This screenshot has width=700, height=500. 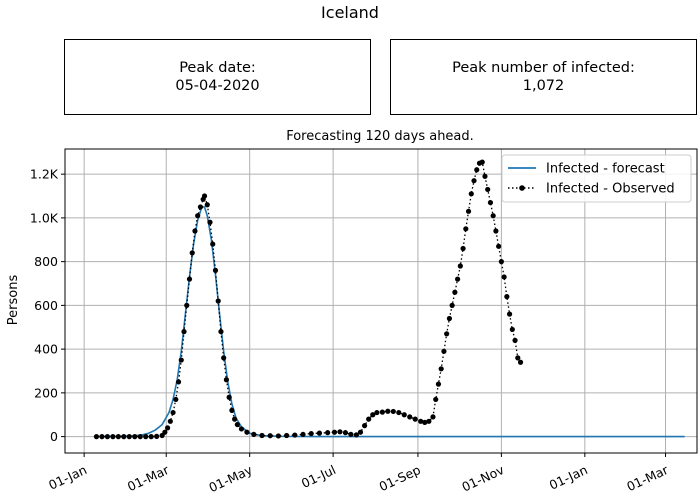 I want to click on legend: Infected - forecast Infected - Observed, so click(x=596, y=178).